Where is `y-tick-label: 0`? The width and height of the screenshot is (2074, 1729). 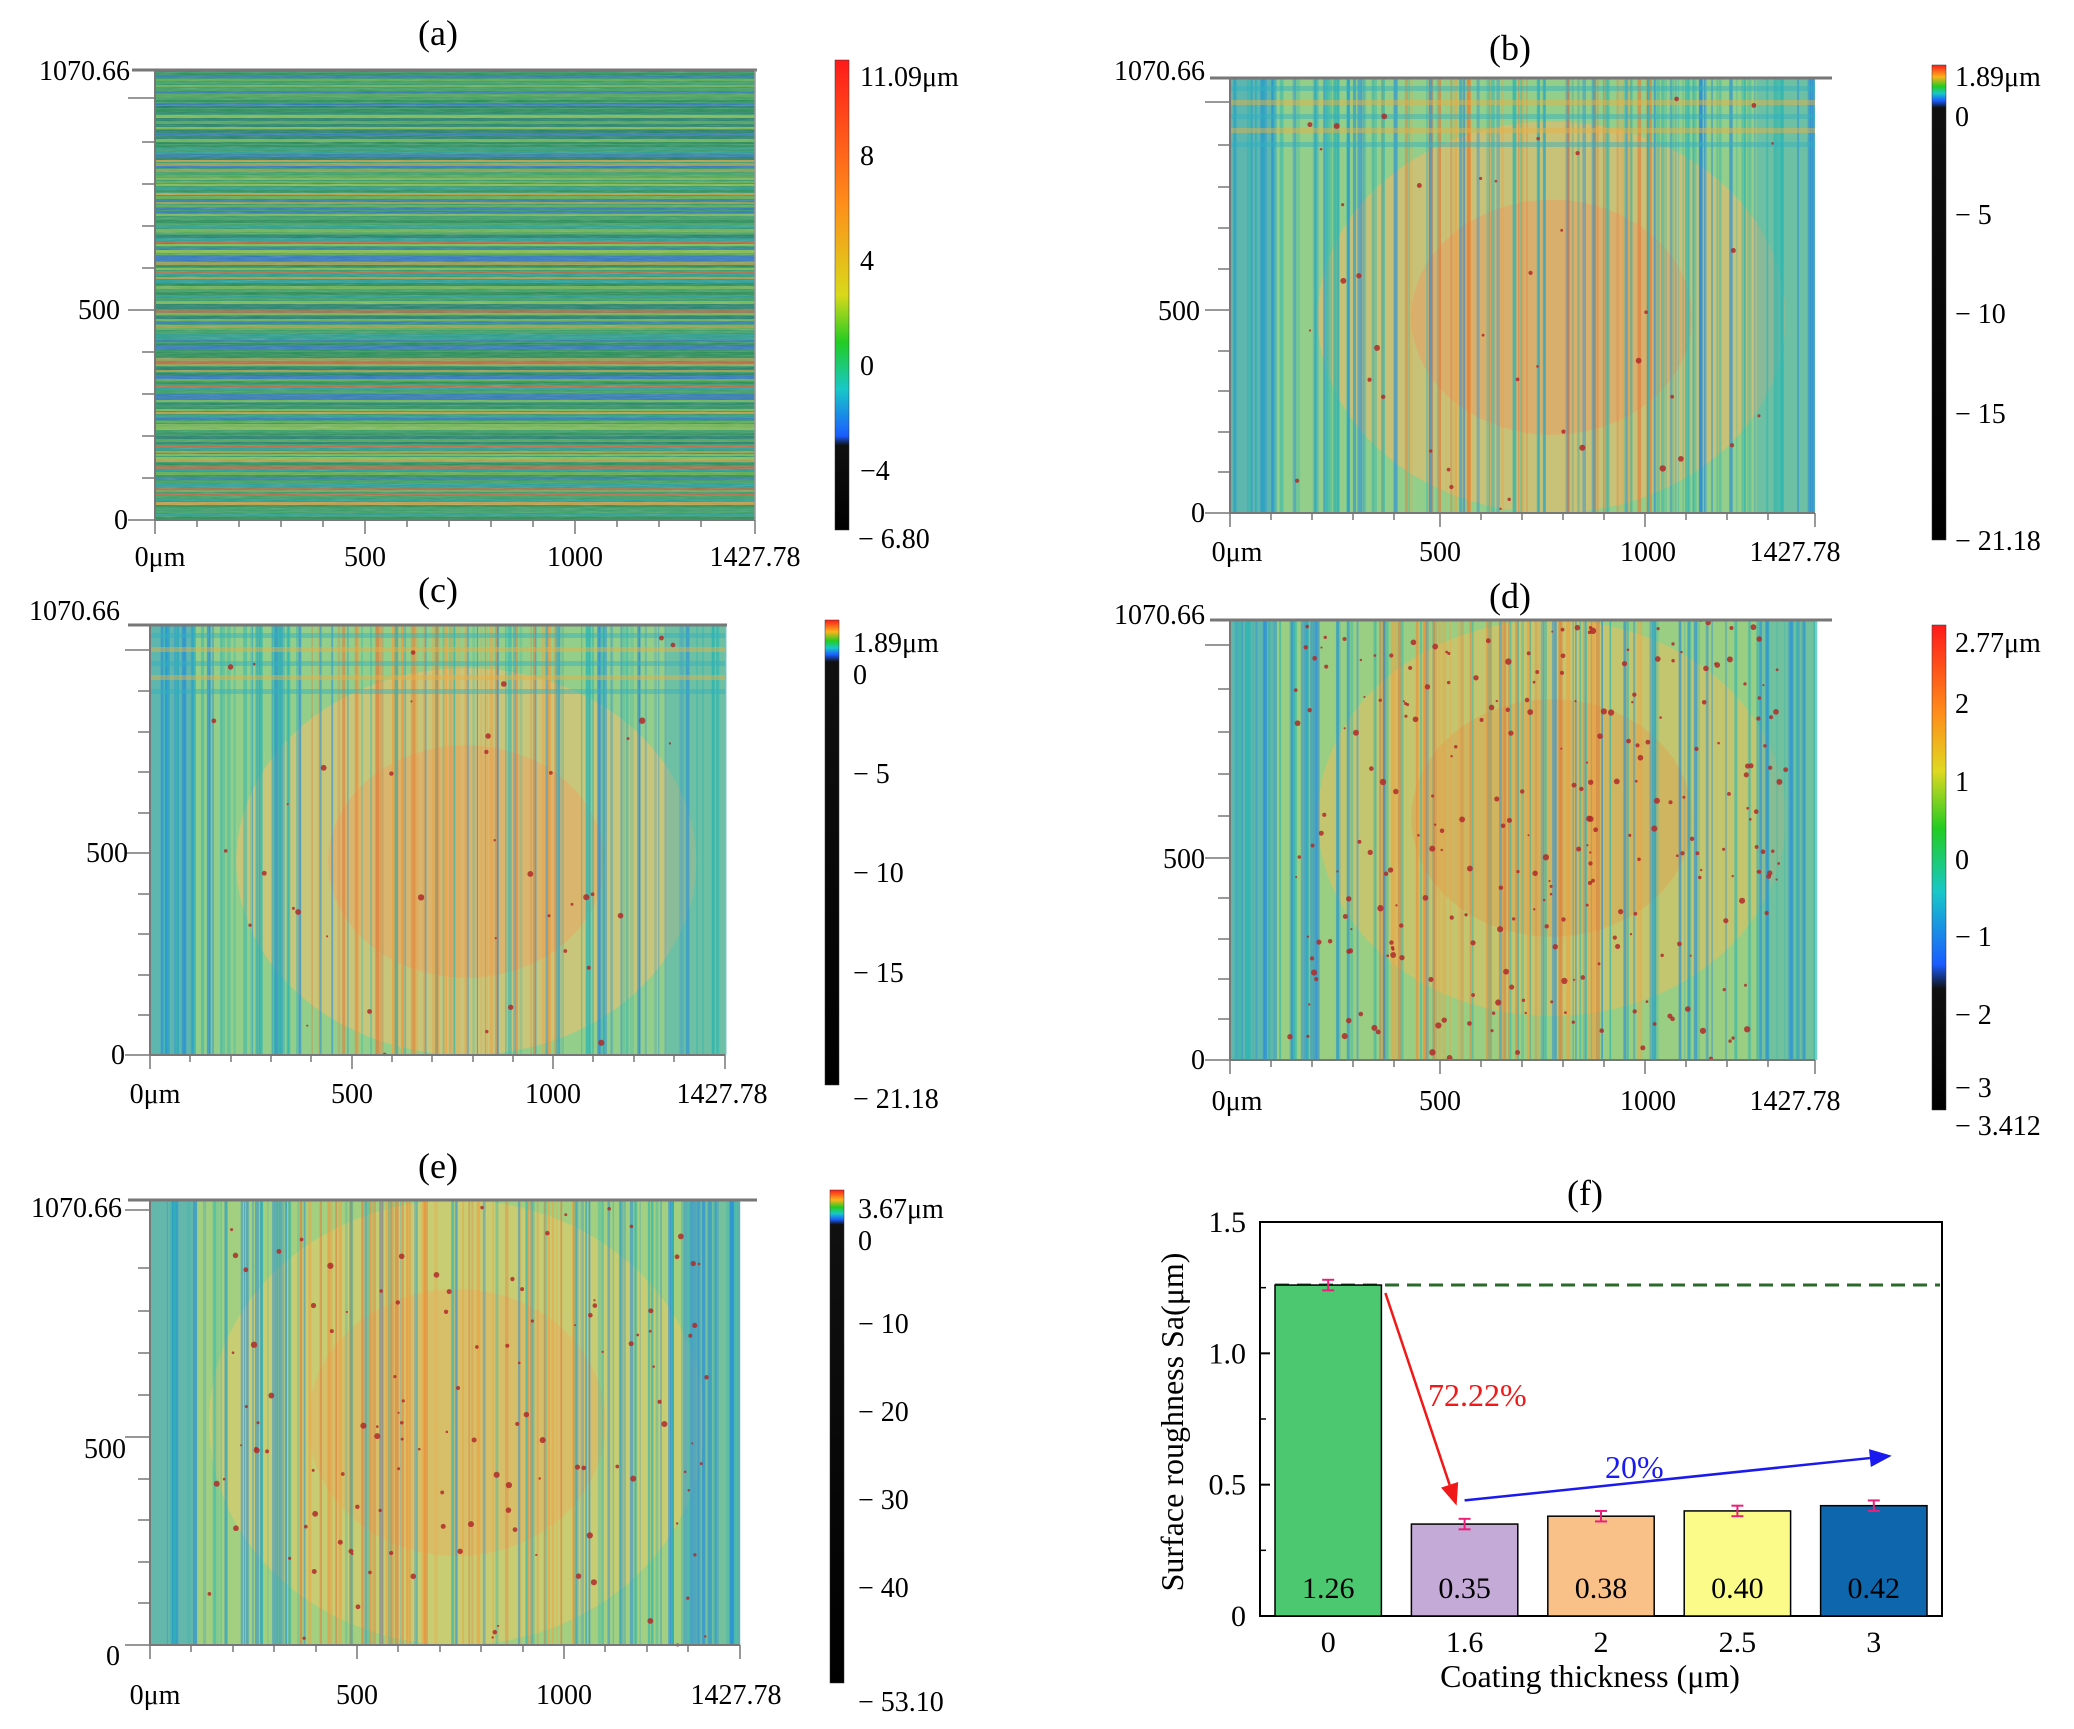
y-tick-label: 0 is located at coordinates (113, 1656).